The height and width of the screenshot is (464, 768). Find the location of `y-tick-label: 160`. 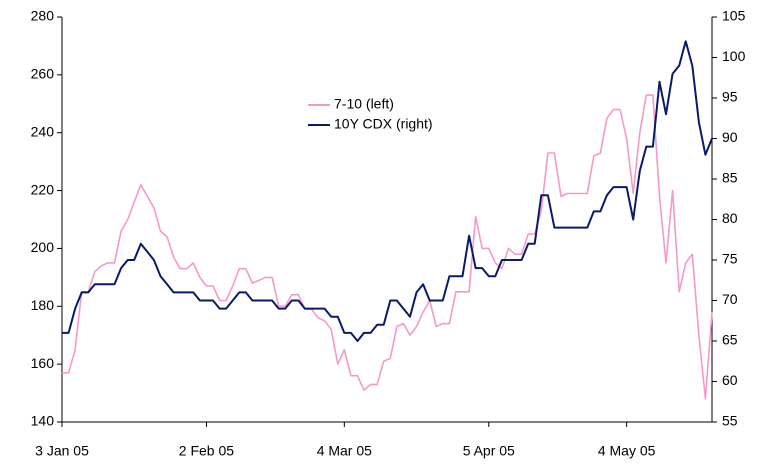

y-tick-label: 160 is located at coordinates (43, 363).